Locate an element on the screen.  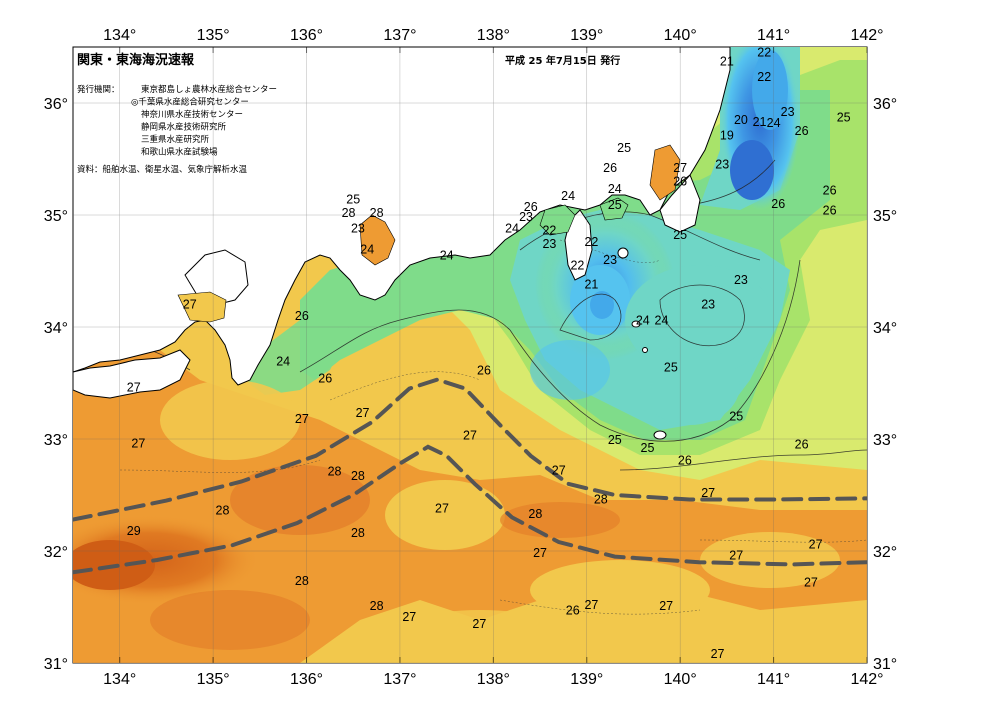
lon-label-bottom: 135° is located at coordinates (213, 679).